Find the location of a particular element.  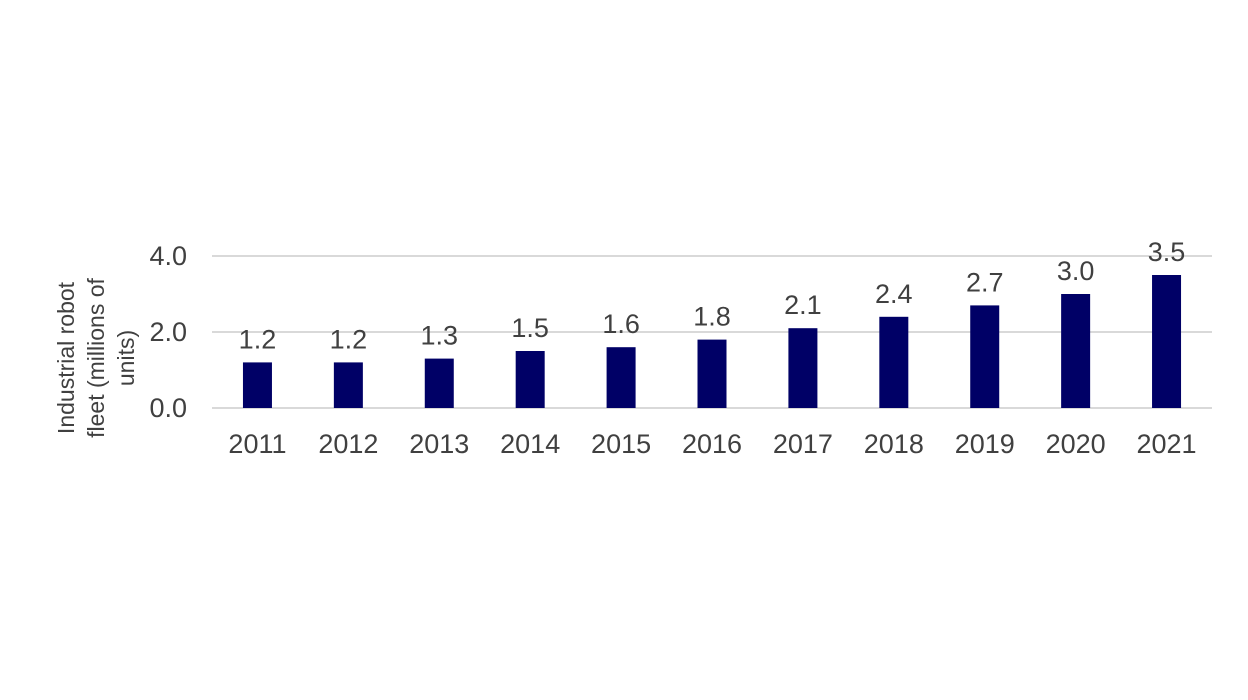

bar-2012 is located at coordinates (348, 385).